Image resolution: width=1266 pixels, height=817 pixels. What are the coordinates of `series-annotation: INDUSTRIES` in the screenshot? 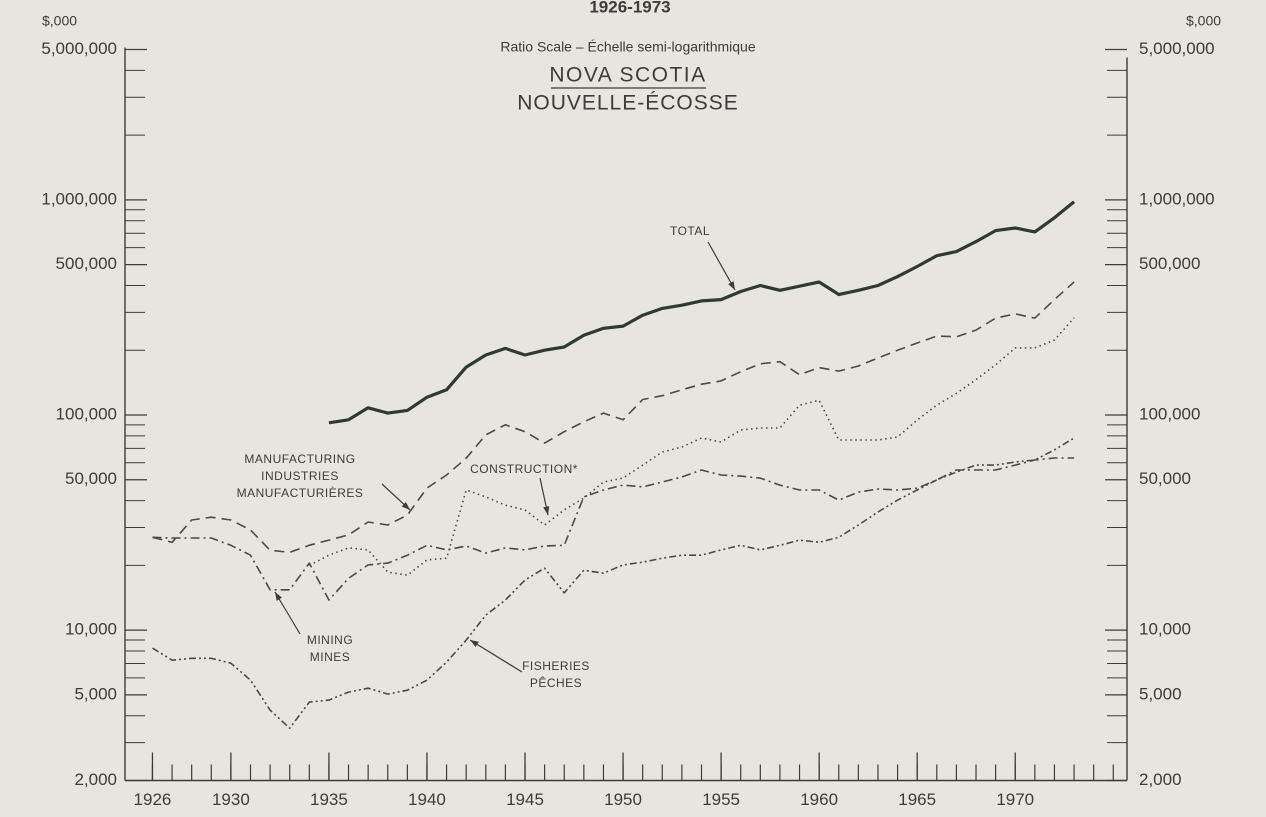 It's located at (300, 476).